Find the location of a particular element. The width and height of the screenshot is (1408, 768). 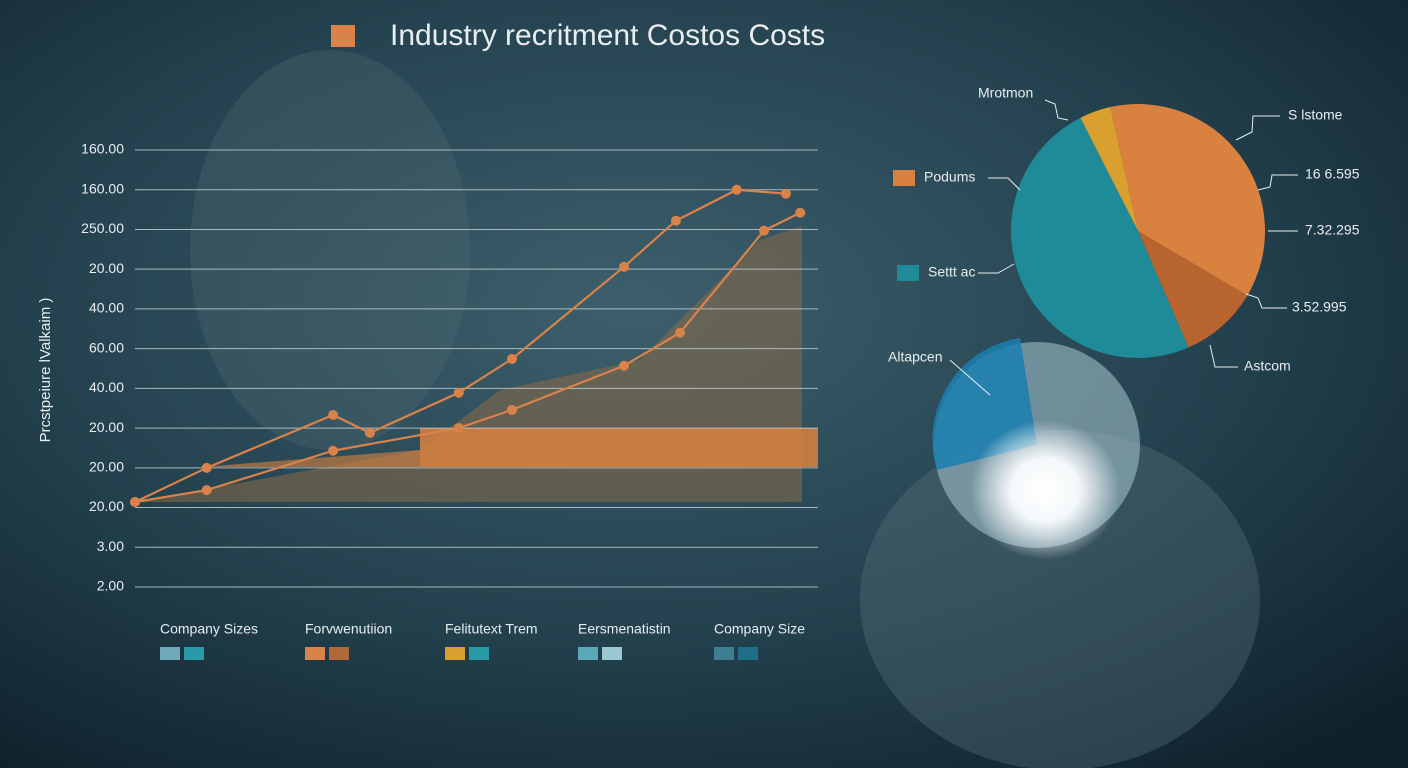

y-axis-label: Prcstpeiure lValkaim ) is located at coordinates (45, 370).